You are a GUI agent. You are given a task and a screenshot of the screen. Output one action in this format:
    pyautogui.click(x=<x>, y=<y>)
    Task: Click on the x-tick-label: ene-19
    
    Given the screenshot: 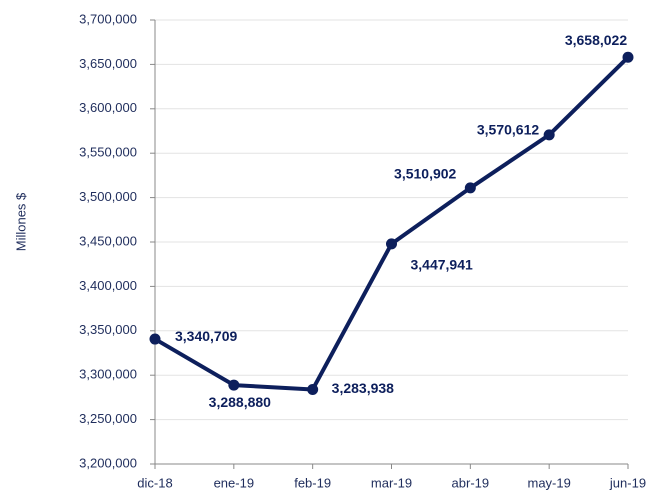 What is the action you would take?
    pyautogui.click(x=234, y=482)
    